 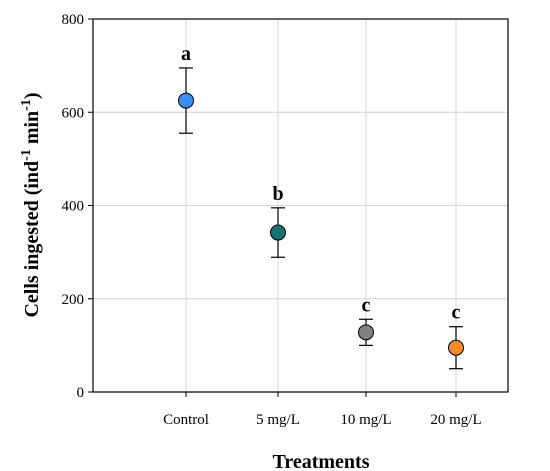 I want to click on x-tick-label: 5 mg/L, so click(x=278, y=420).